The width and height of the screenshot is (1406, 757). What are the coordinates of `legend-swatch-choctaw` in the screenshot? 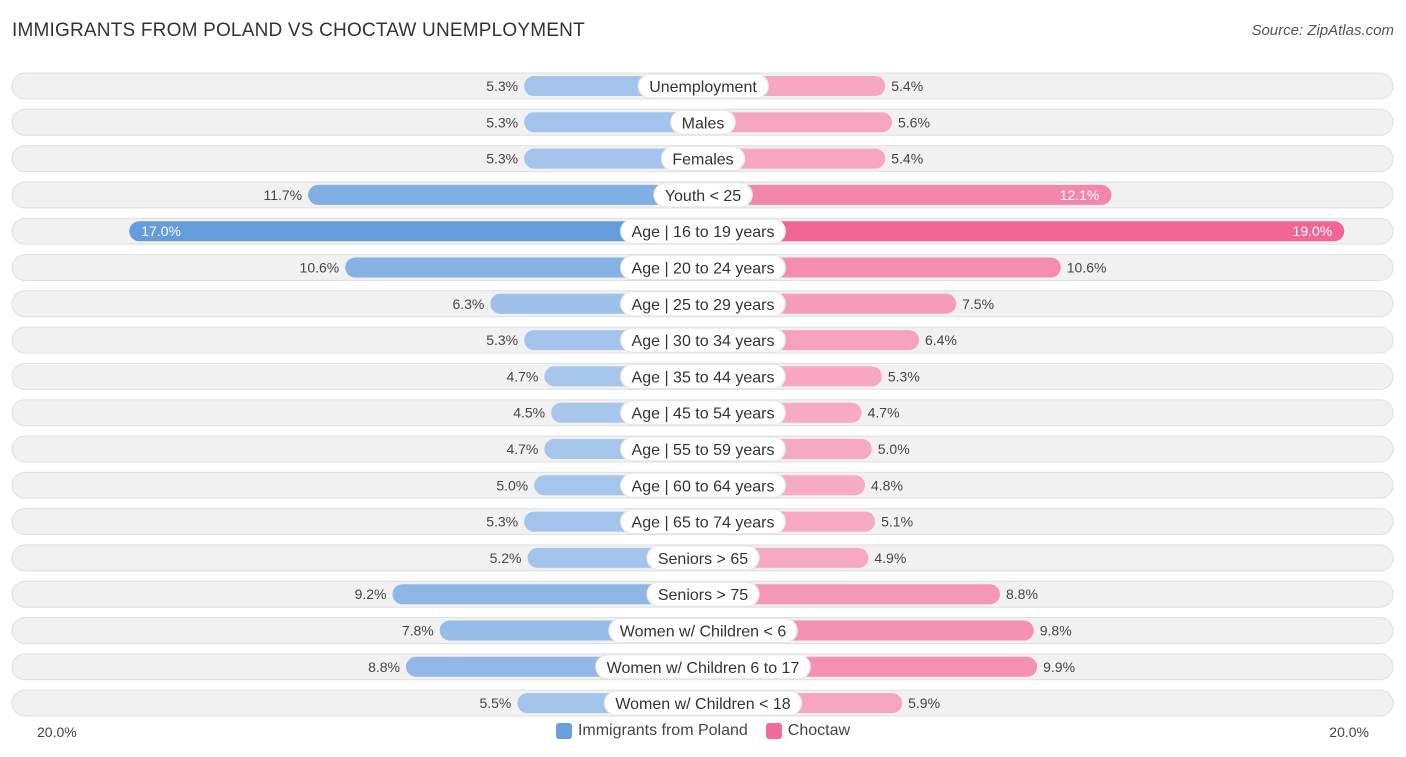 It's located at (773, 731).